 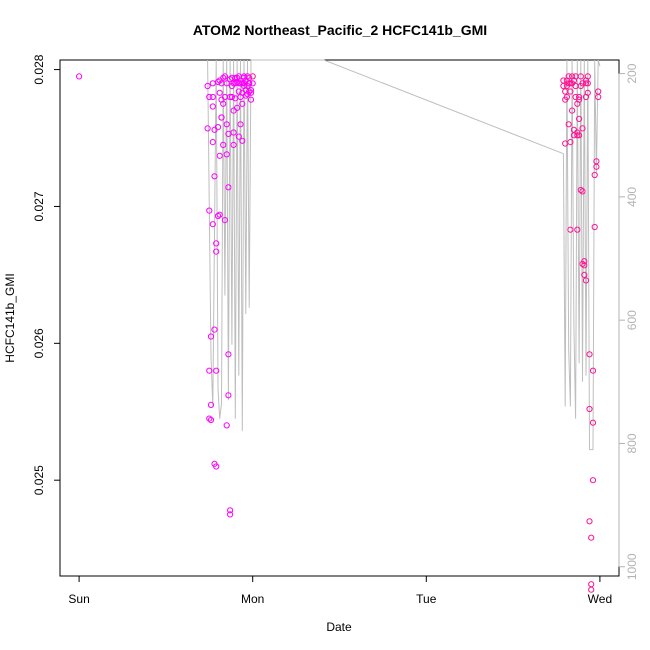 What do you see at coordinates (632, 320) in the screenshot?
I see `y2-tick-label: 600` at bounding box center [632, 320].